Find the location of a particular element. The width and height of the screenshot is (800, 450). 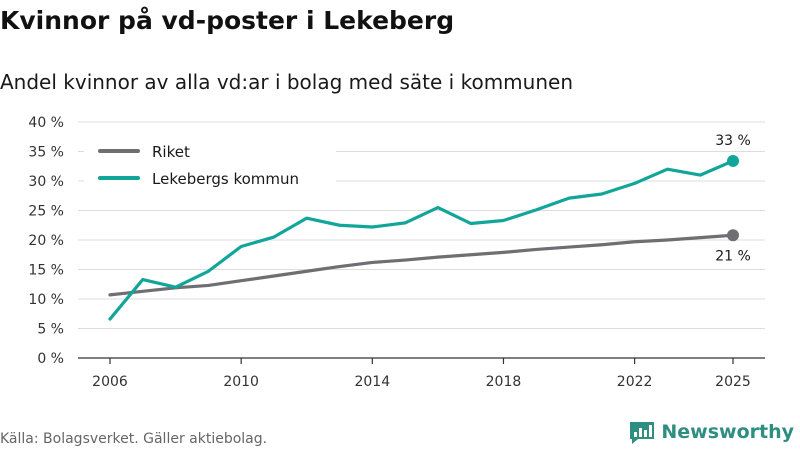

x-tick-label: 2018 is located at coordinates (504, 382).